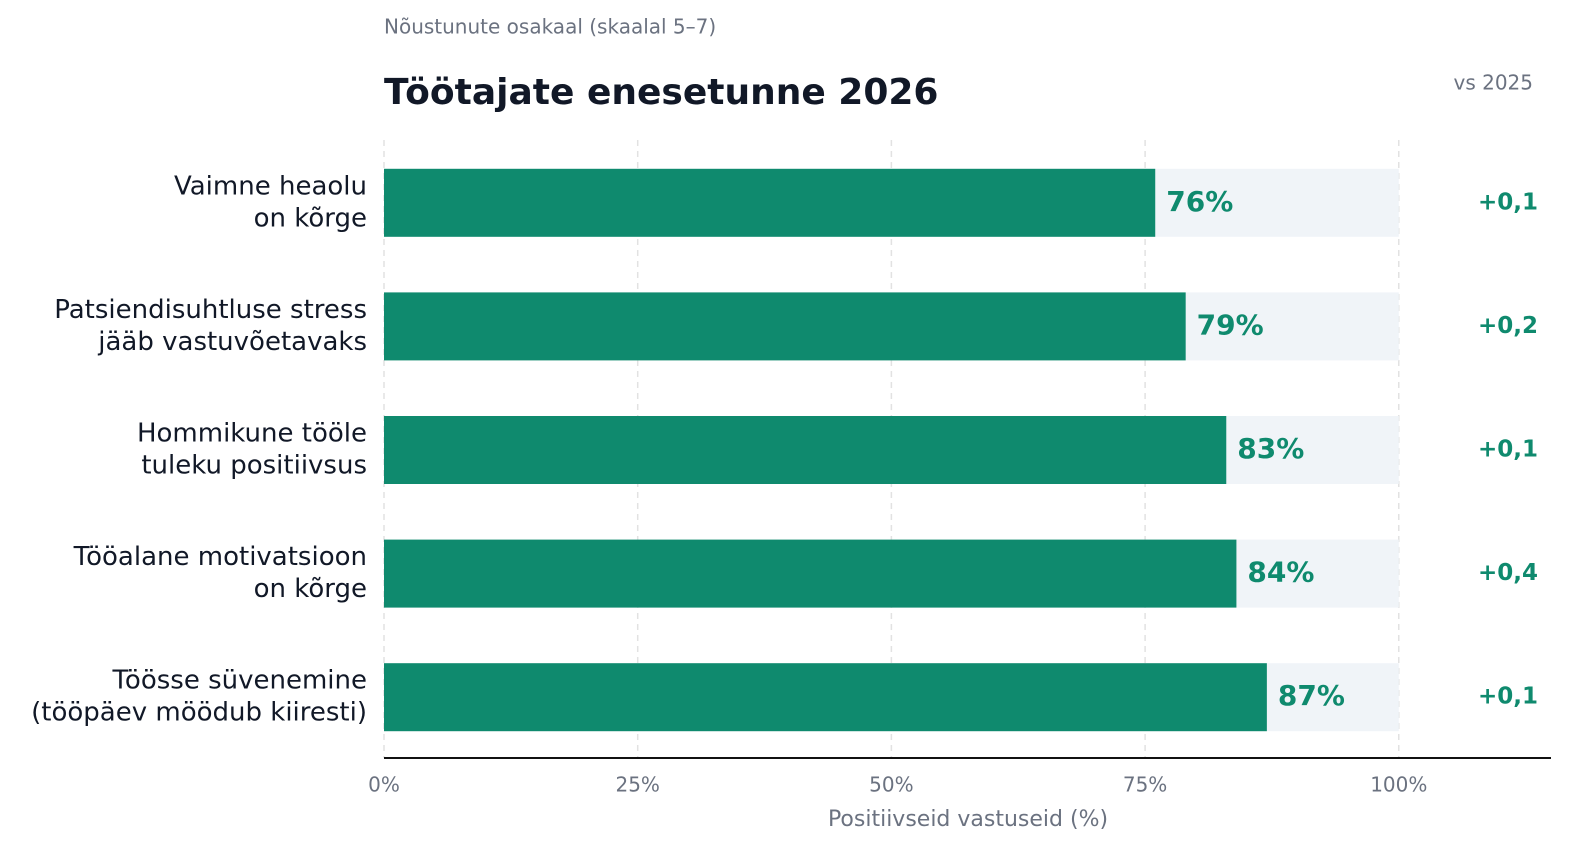 The width and height of the screenshot is (1596, 864). Describe the element at coordinates (968, 819) in the screenshot. I see `x-axis-label: Positiivseid vastuseid (%)` at that location.